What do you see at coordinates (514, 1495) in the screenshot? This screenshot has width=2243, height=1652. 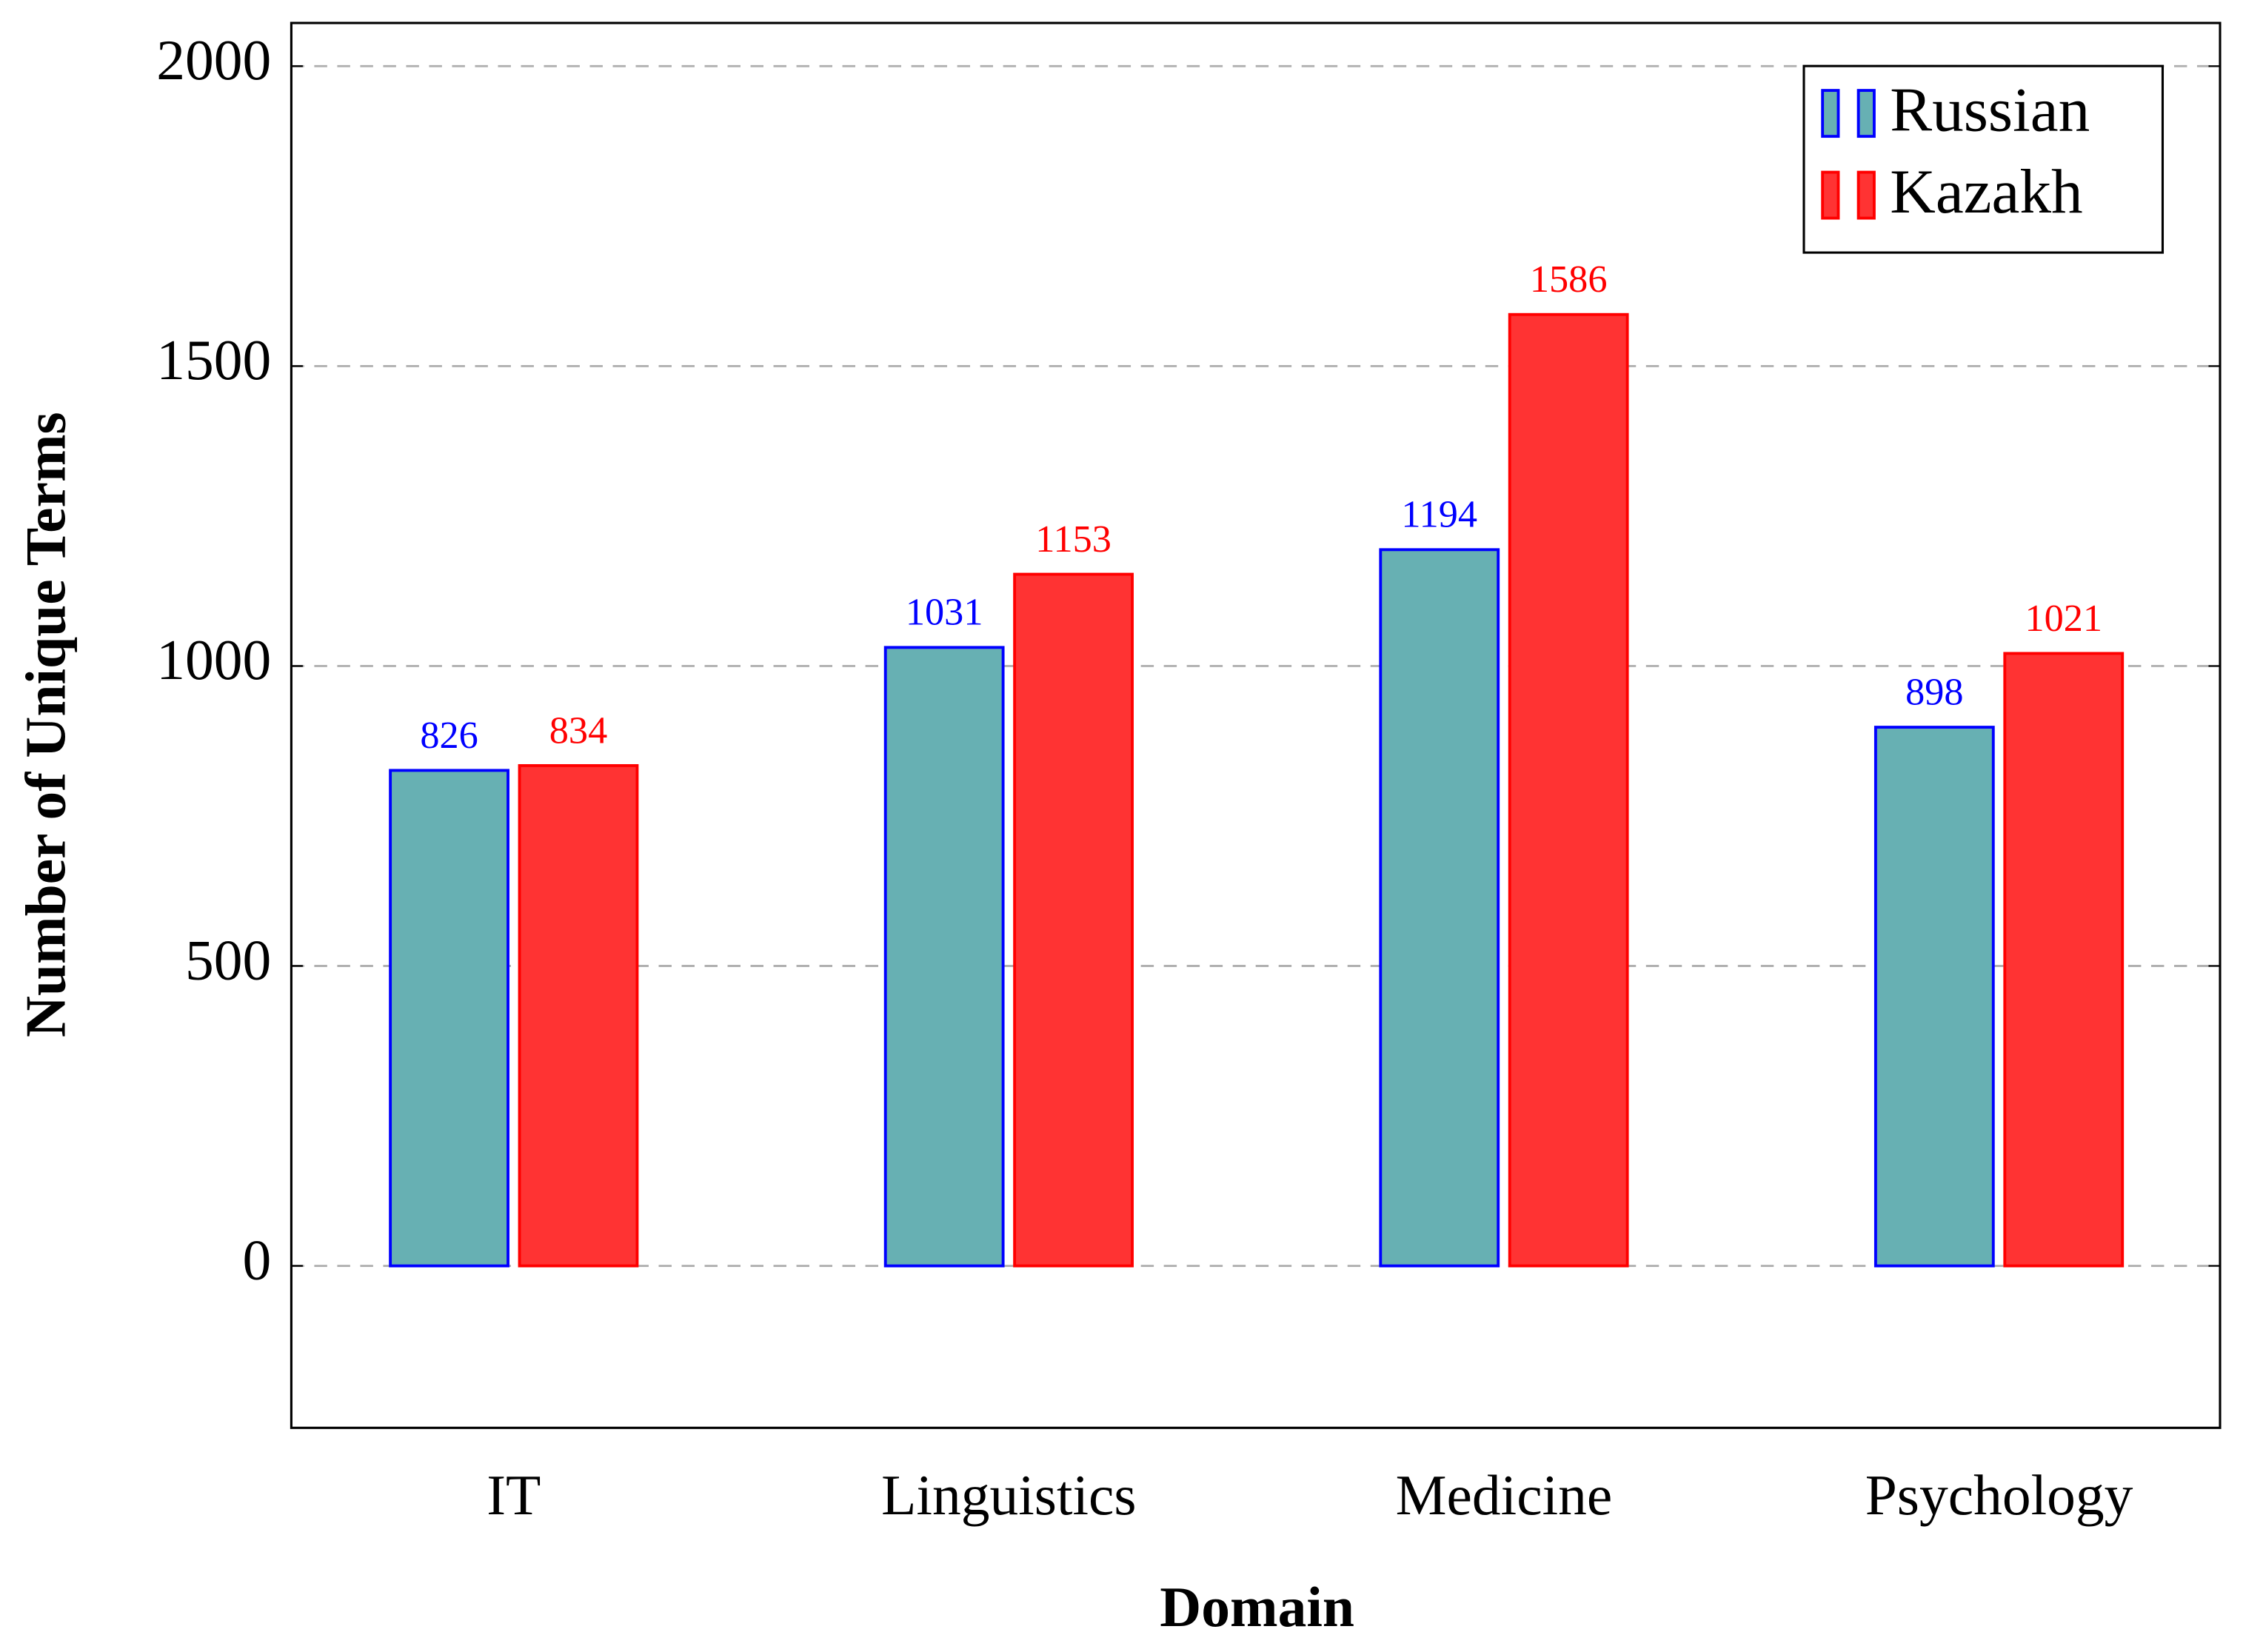 I see `x-tick-label: IT` at bounding box center [514, 1495].